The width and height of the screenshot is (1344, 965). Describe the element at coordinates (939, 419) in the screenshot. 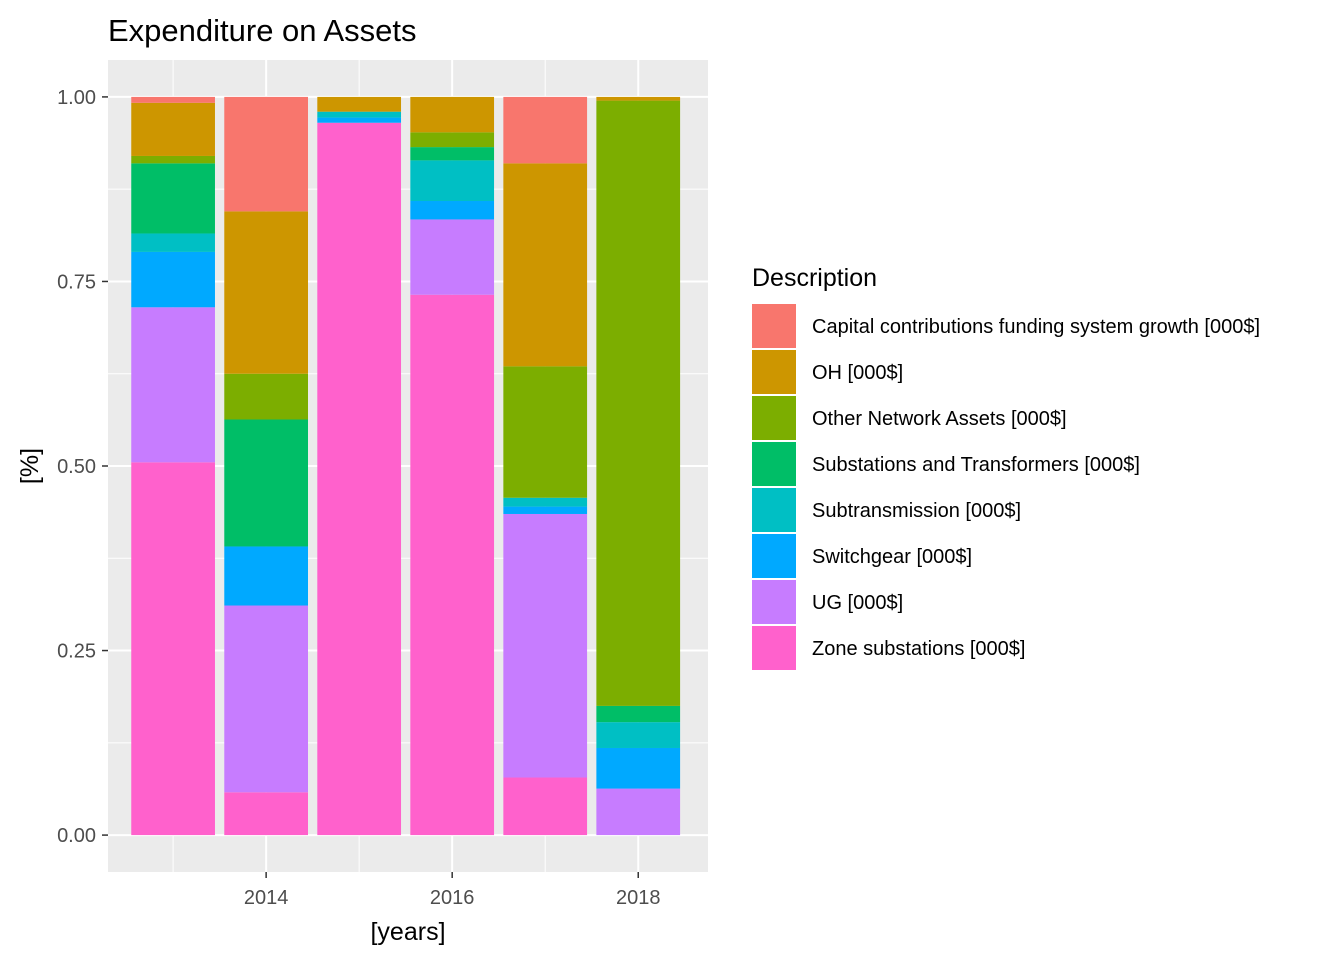

I see `legend-label: Other Network Assets [000$]` at that location.